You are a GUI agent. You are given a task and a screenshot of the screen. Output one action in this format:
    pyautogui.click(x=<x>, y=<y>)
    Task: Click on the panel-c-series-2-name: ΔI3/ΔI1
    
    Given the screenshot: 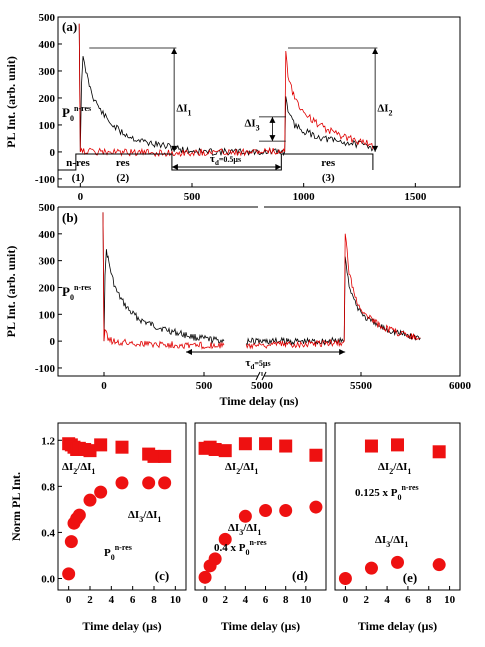 What is the action you would take?
    pyautogui.click(x=144, y=516)
    